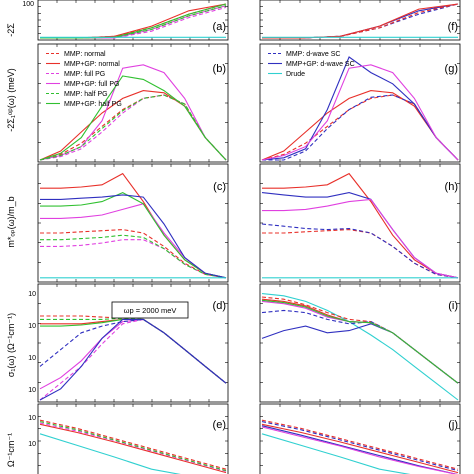  Describe the element at coordinates (84, 74) in the screenshot. I see `legend-label-b-2: MMP: full PG` at that location.